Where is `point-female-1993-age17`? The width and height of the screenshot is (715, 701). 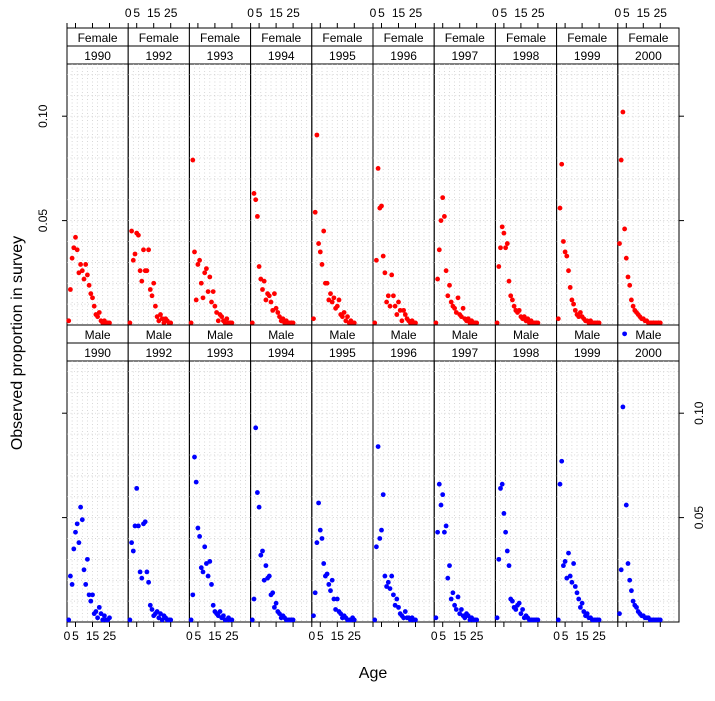
point-female-1993-age17 is located at coordinates (218, 321).